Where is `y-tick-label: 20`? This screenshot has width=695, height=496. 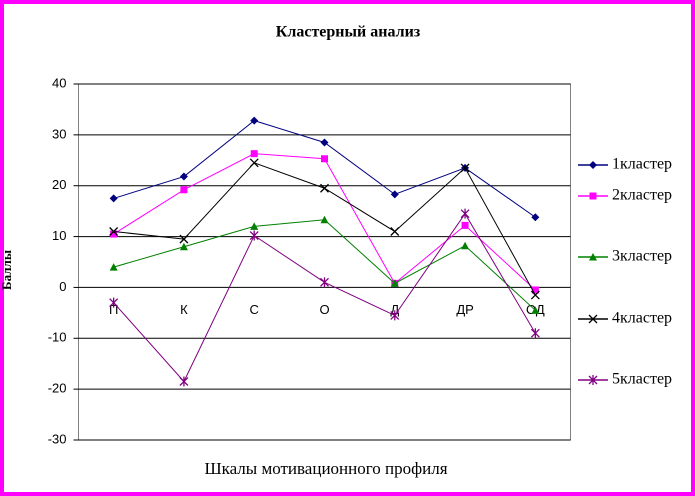
y-tick-label: 20 is located at coordinates (59, 184).